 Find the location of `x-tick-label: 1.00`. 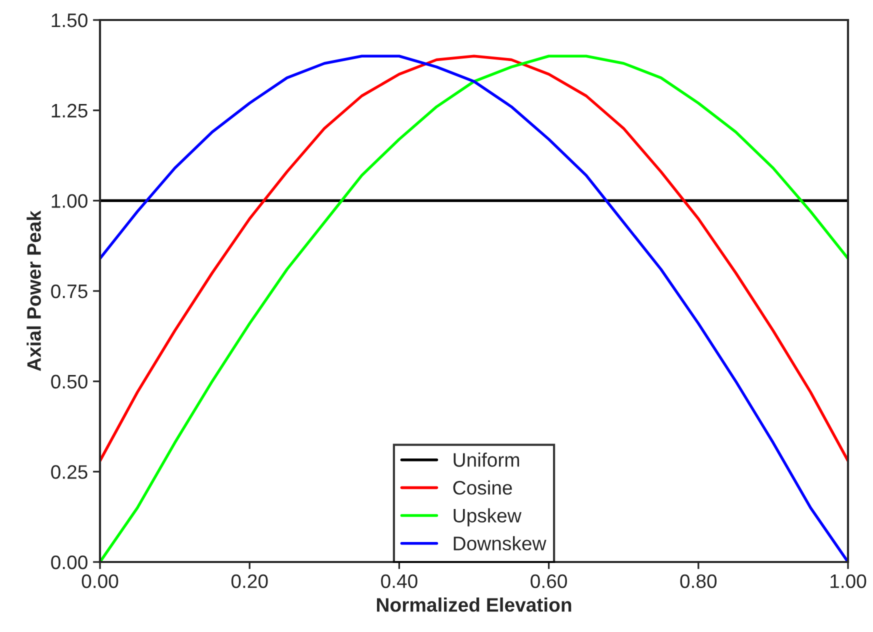

x-tick-label: 1.00 is located at coordinates (848, 581).